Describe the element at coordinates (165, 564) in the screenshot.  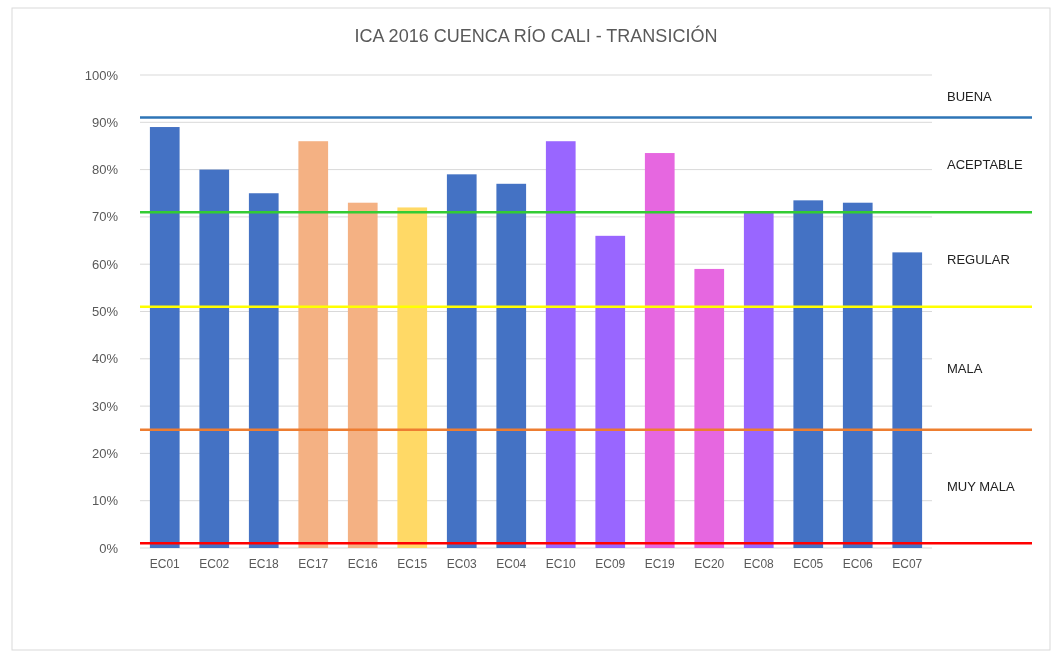
I see `x-tick-label: EC01` at that location.